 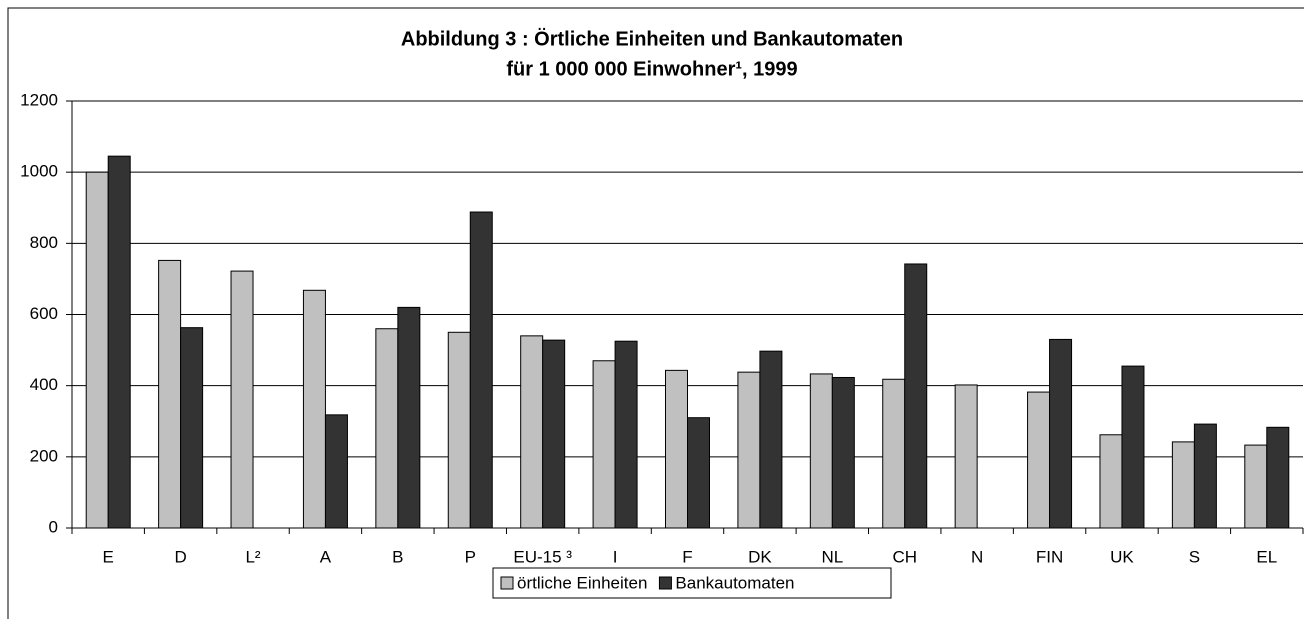 I want to click on x-tick-label: D, so click(x=180, y=556).